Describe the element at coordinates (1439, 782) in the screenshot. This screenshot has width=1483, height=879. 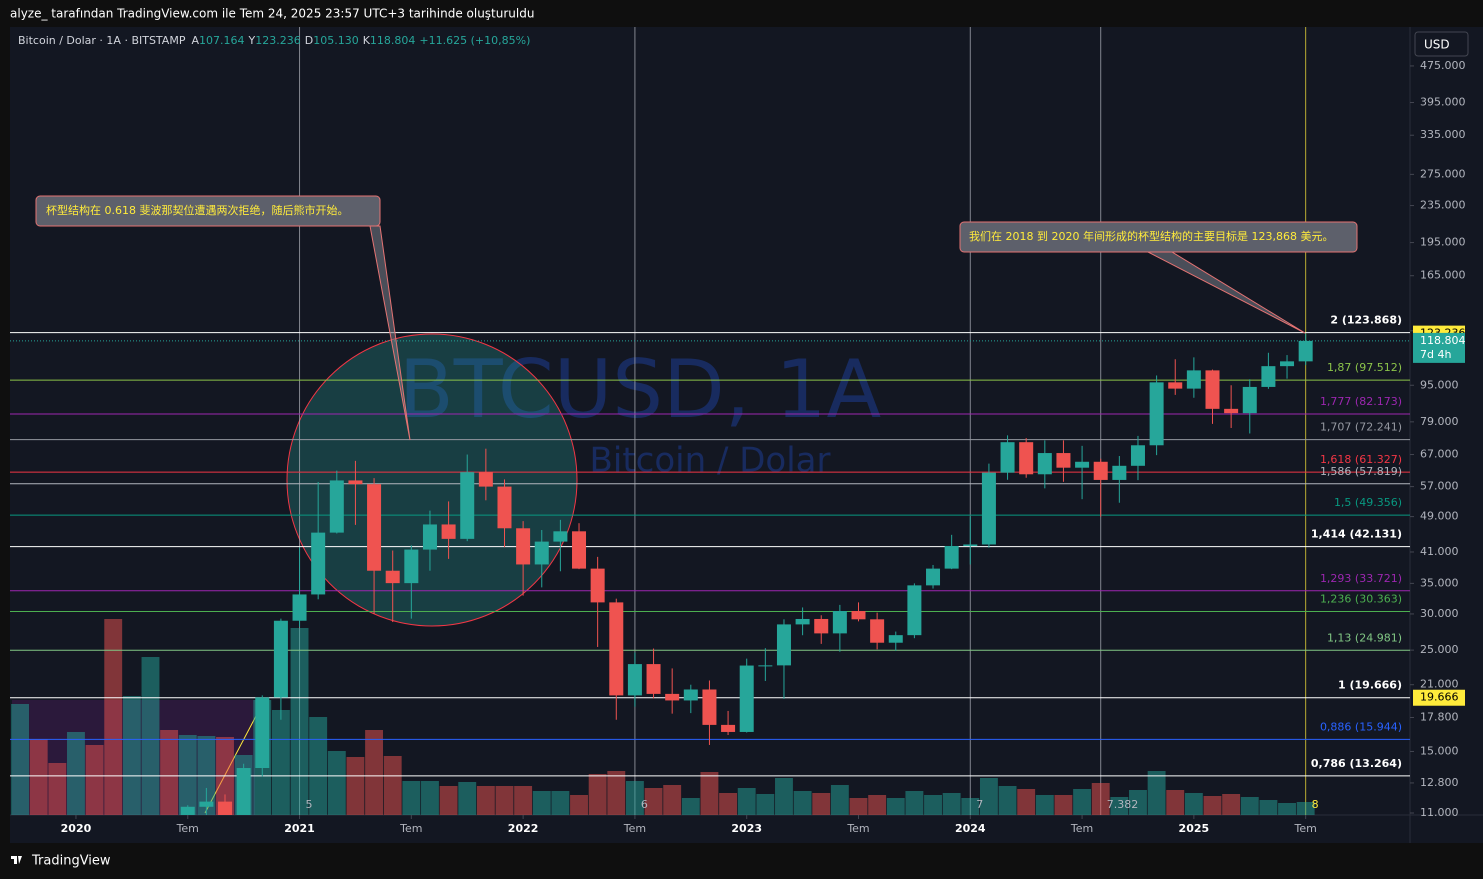
I see `y-tick-label: 12.800` at that location.